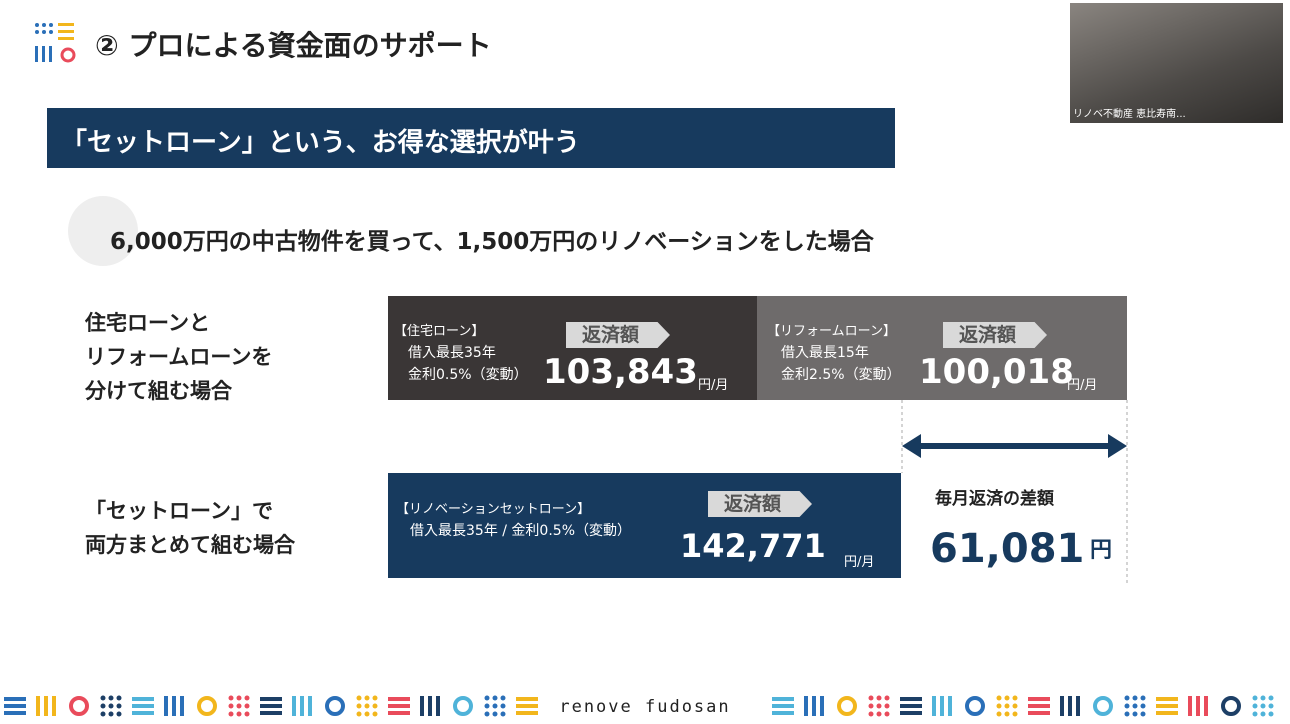 This screenshot has width=1290, height=724. I want to click on loan-rate: 金利2.5%（変動）, so click(841, 375).